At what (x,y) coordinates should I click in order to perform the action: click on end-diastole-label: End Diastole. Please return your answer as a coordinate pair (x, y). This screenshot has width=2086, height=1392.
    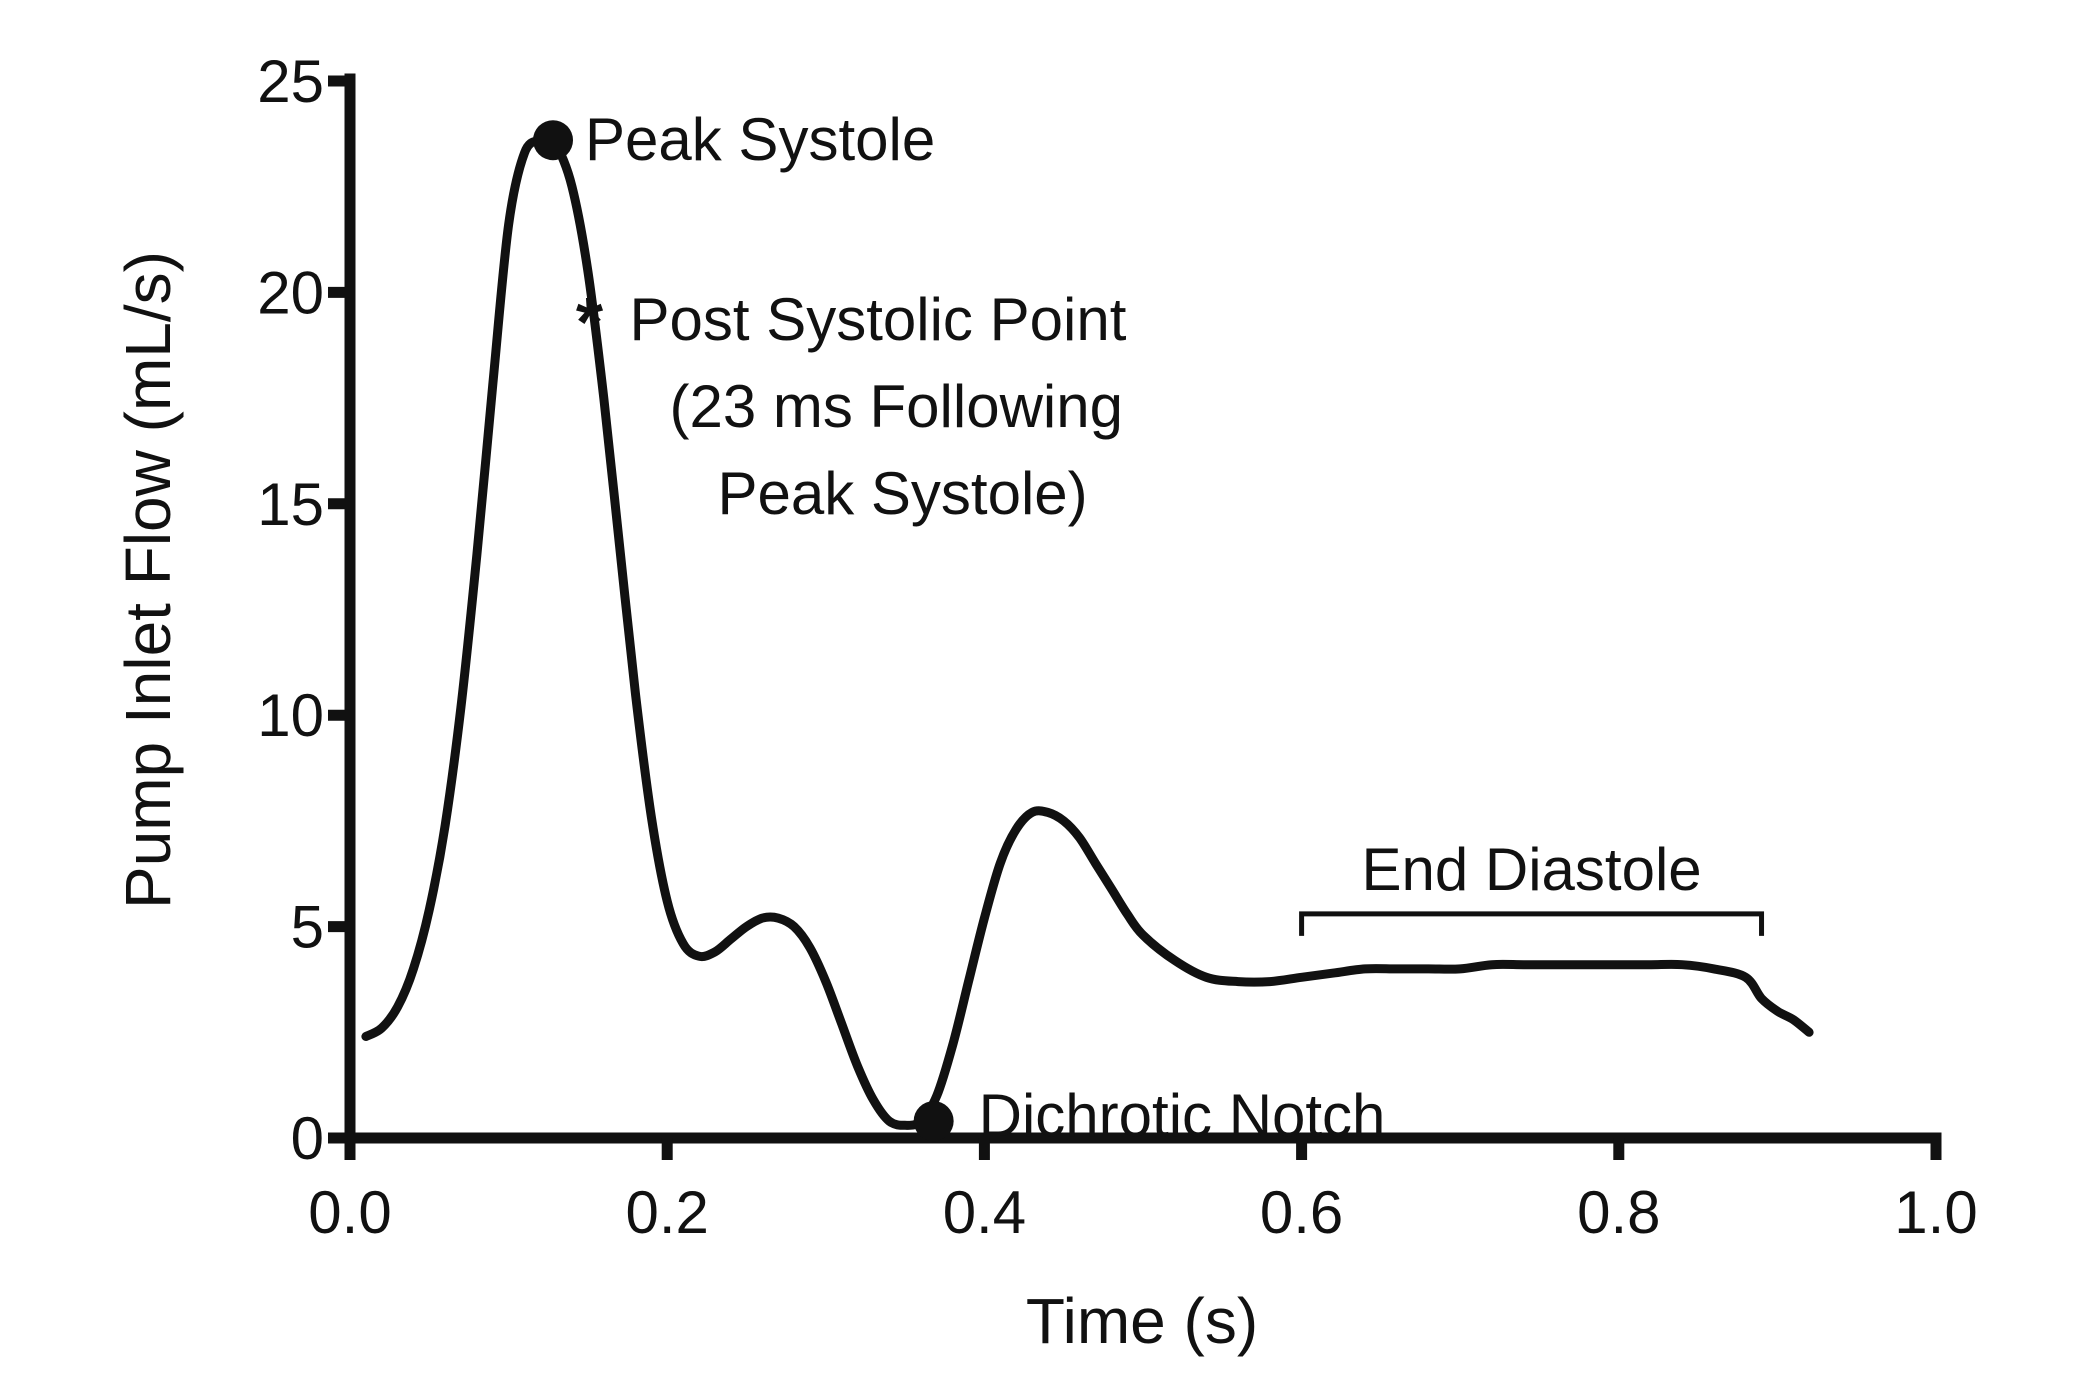
    Looking at the image, I should click on (1531, 869).